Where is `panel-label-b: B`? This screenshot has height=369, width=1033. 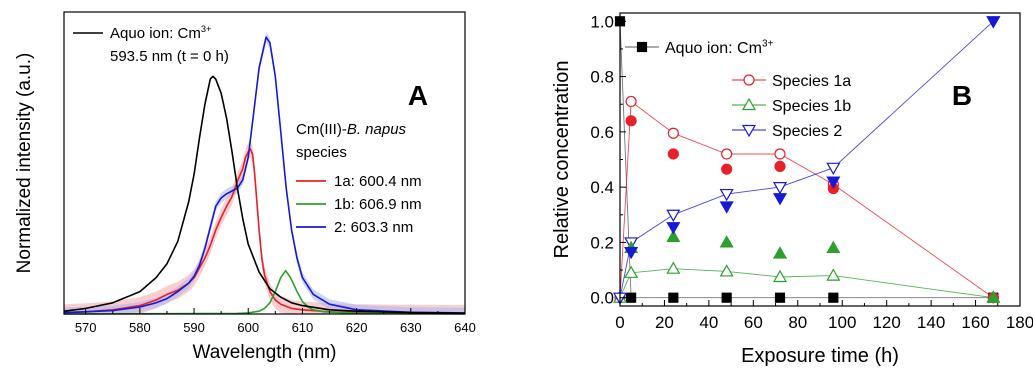 panel-label-b: B is located at coordinates (962, 95).